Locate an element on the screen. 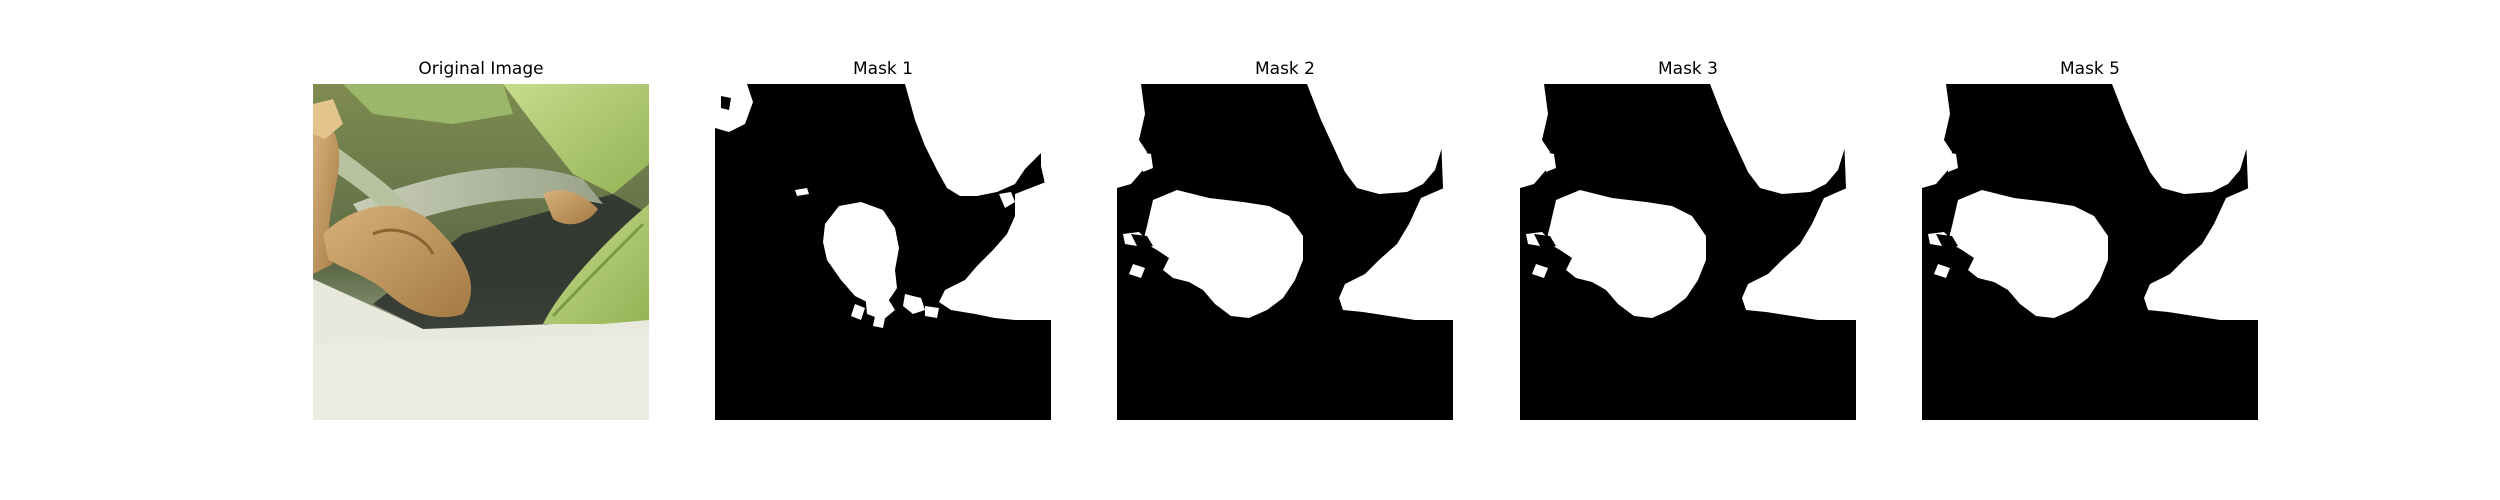 This screenshot has height=500, width=2500. mask-1-shape is located at coordinates (883, 252).